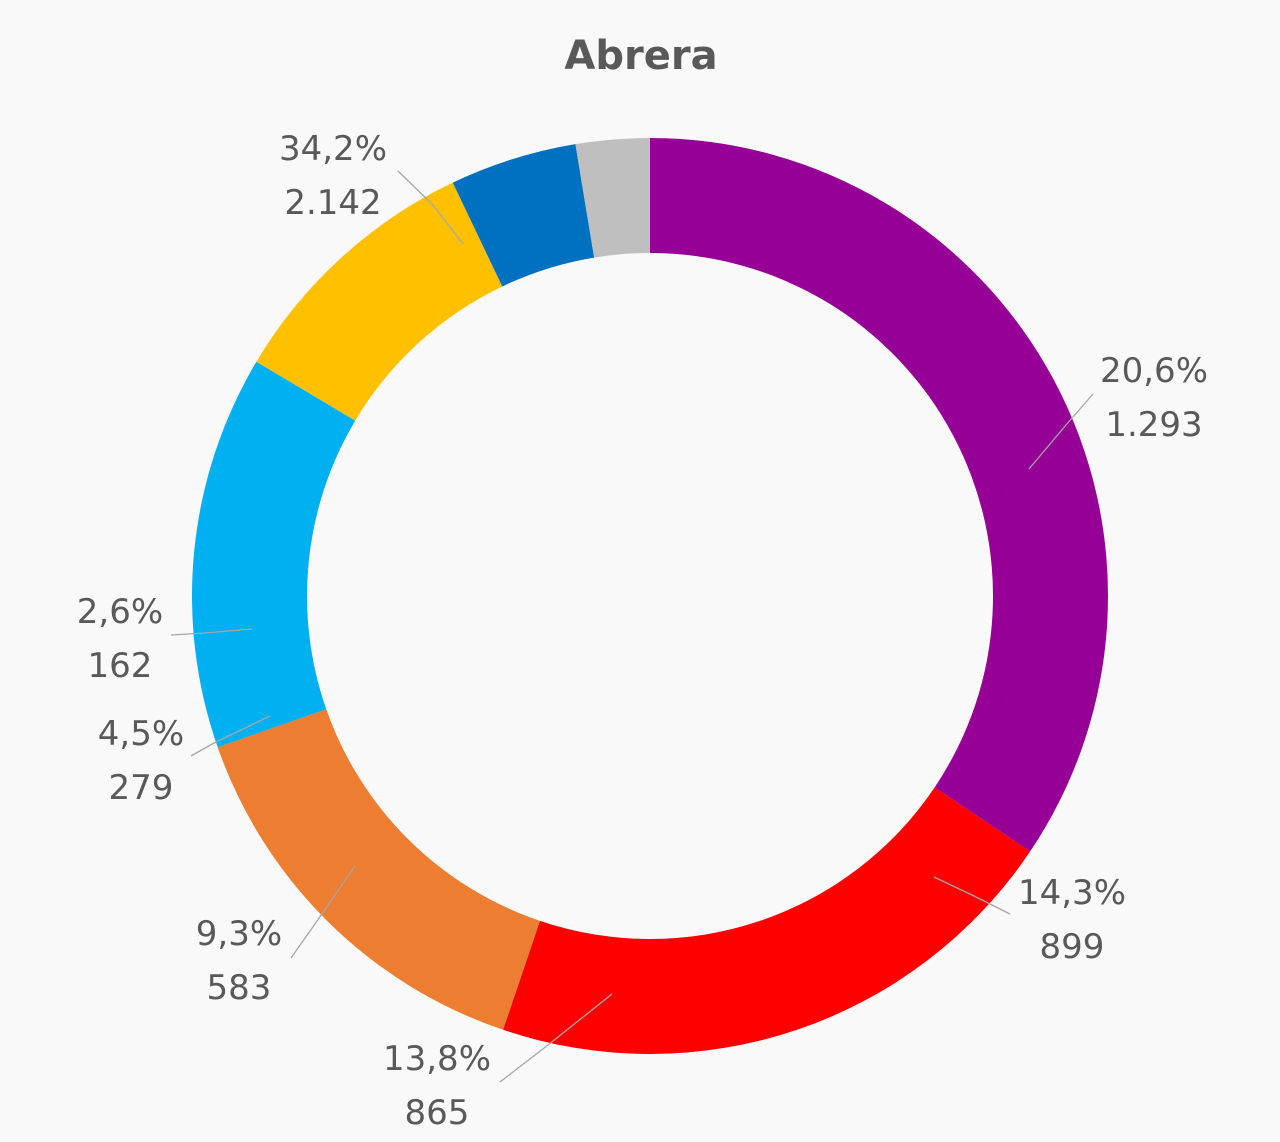 The image size is (1280, 1142). I want to click on slice-percent-label: 13,8%, so click(437, 1059).